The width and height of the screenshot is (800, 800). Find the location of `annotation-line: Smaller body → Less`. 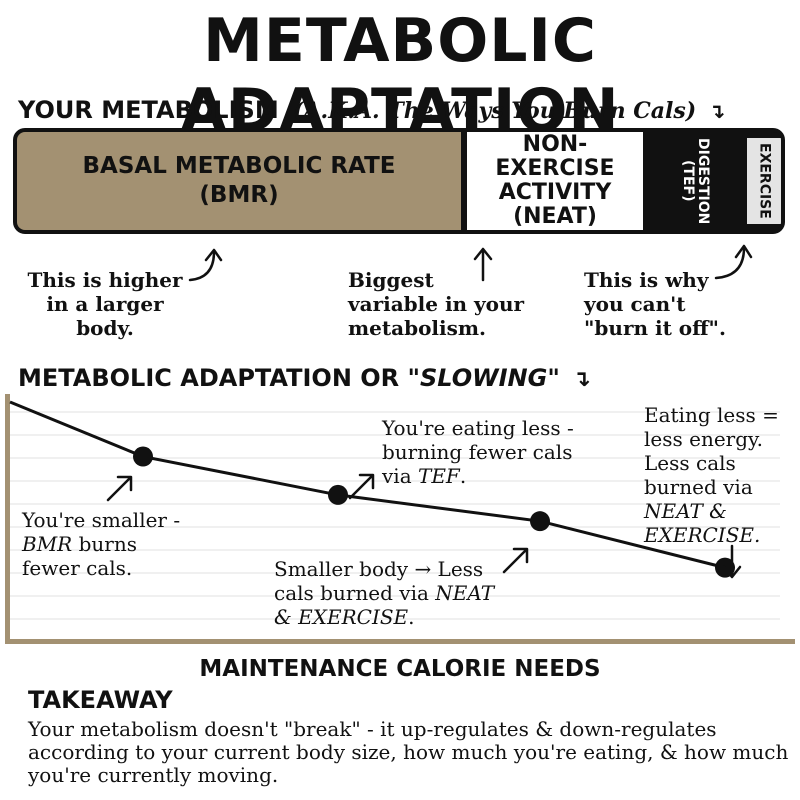

annotation-line: Smaller body → Less is located at coordinates (379, 569).